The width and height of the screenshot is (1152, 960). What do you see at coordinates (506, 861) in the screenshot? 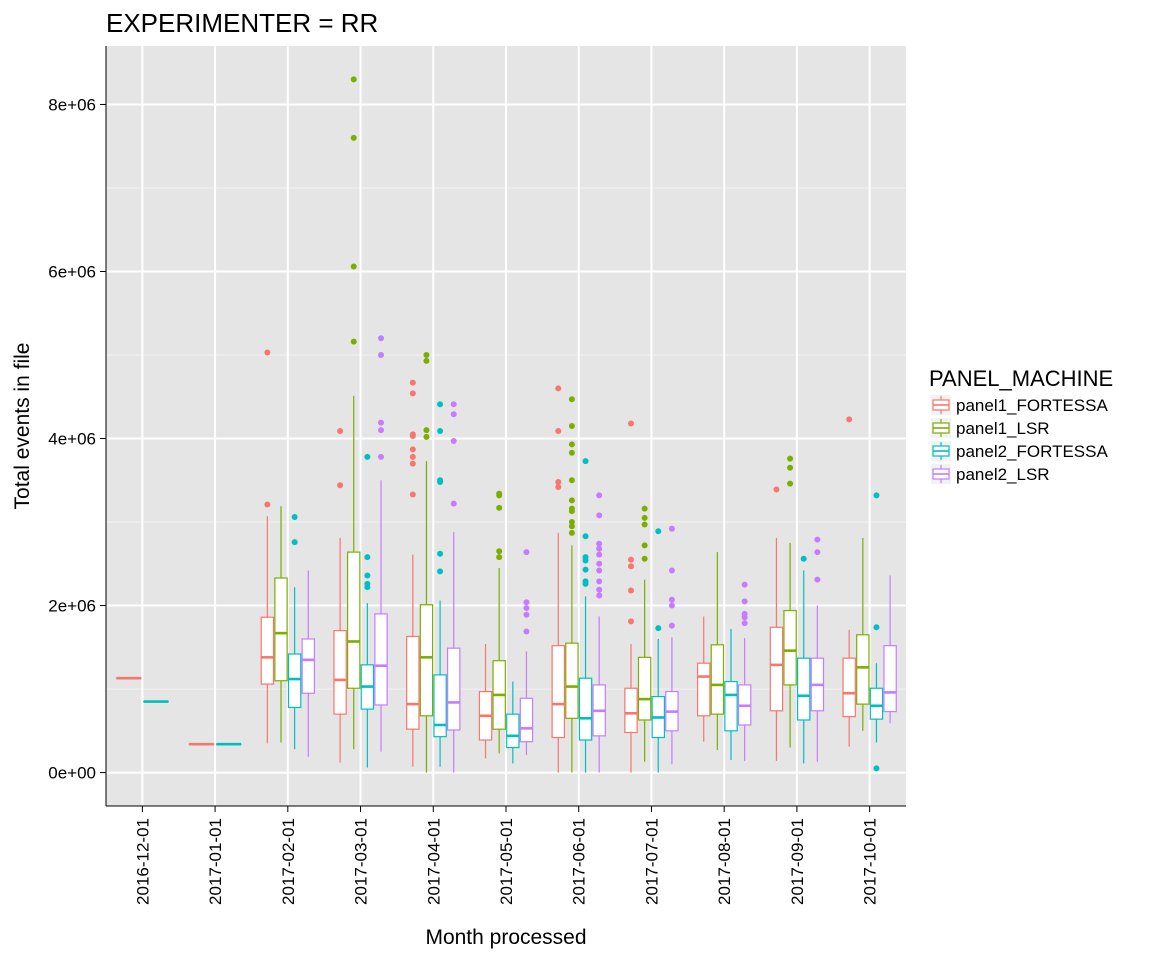
I see `x-tick-label: 2017-05-01` at bounding box center [506, 861].